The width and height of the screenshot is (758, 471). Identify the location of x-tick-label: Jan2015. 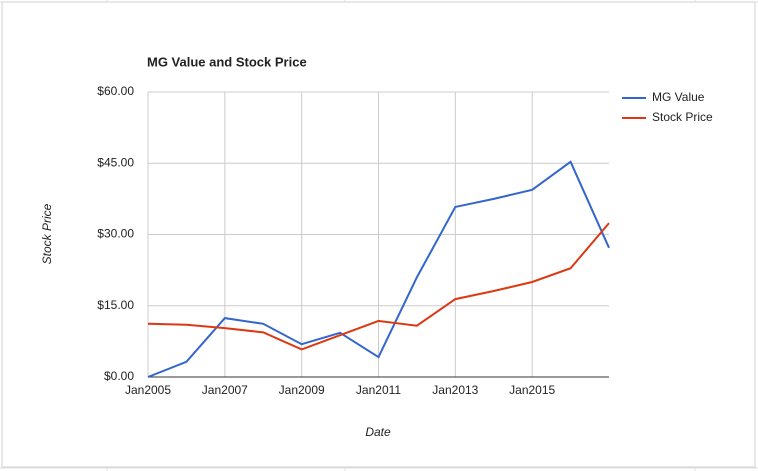
(532, 390).